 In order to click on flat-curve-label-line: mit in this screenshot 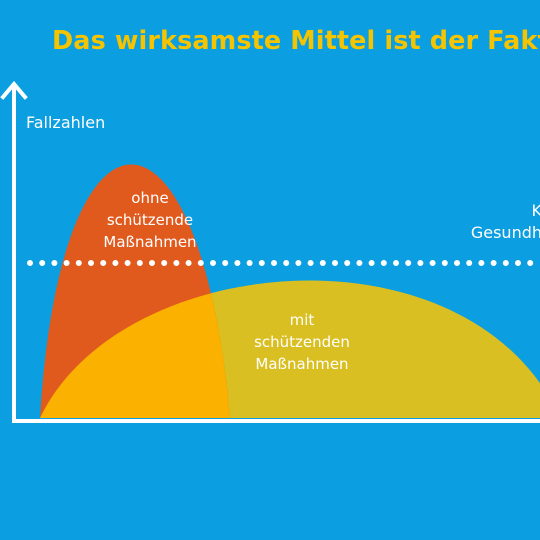, I will do `click(302, 320)`.